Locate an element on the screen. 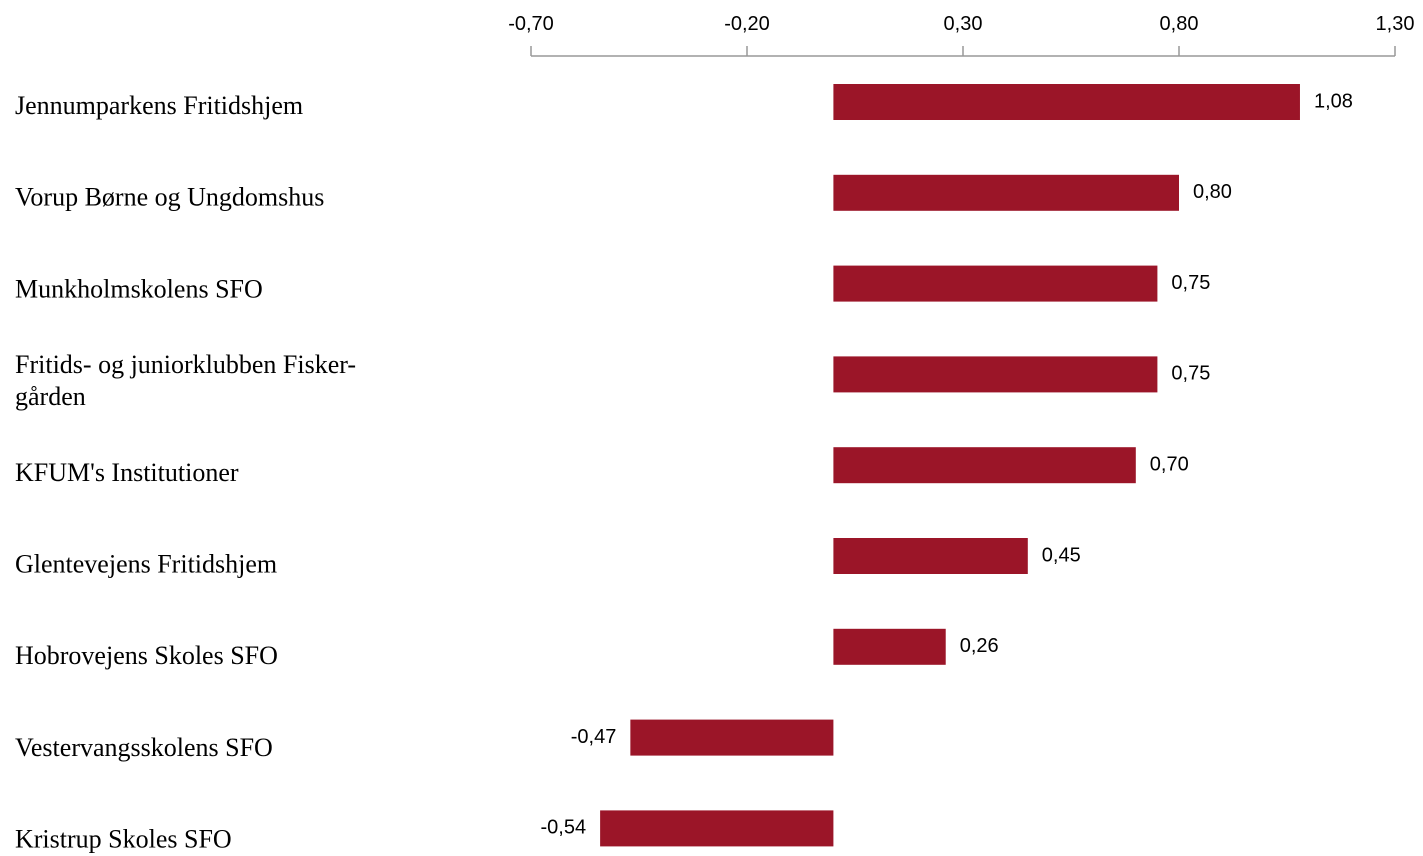 The height and width of the screenshot is (856, 1423). category-label: Jennumparkens Fritidshjem is located at coordinates (159, 105).